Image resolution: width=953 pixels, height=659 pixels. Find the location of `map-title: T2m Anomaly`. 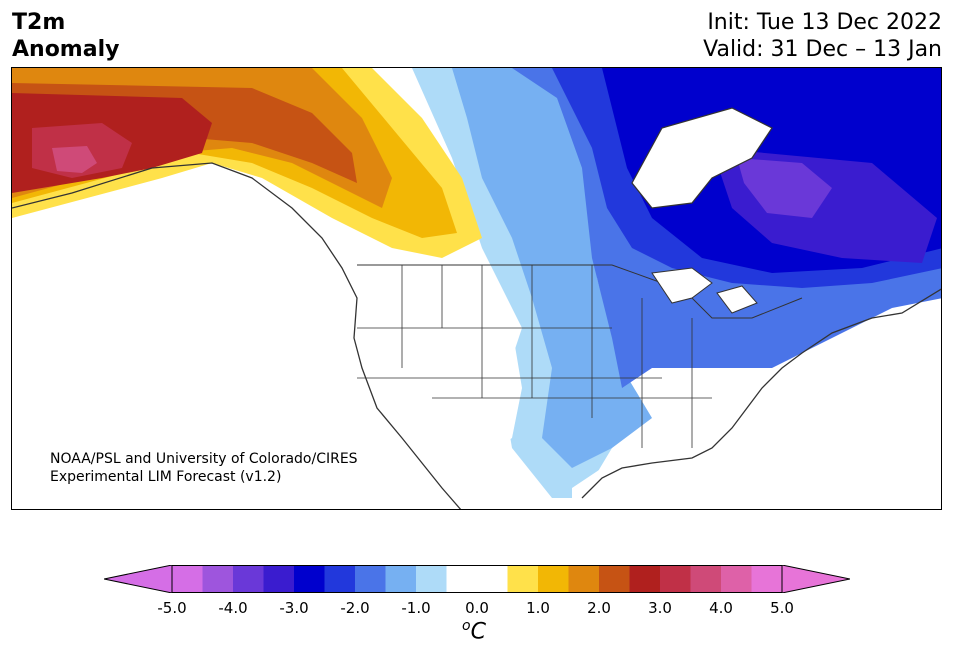

map-title: T2m Anomaly is located at coordinates (65, 36).